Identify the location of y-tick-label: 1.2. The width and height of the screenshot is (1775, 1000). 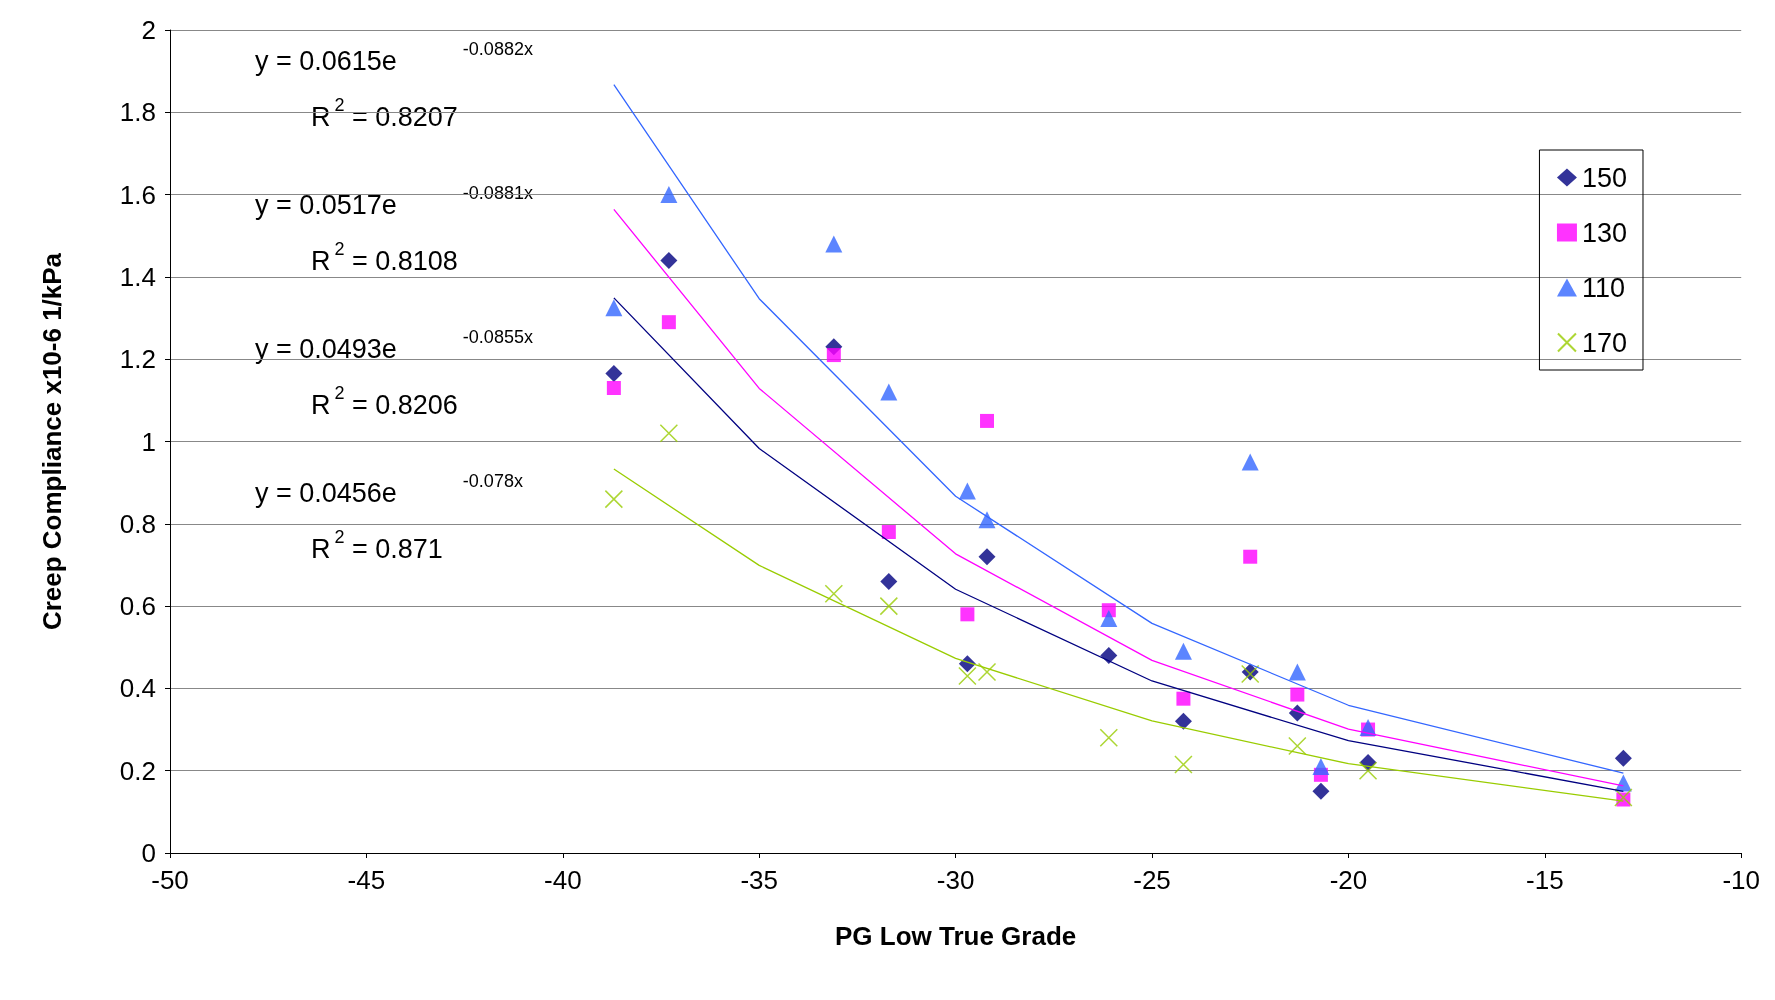
(137, 359).